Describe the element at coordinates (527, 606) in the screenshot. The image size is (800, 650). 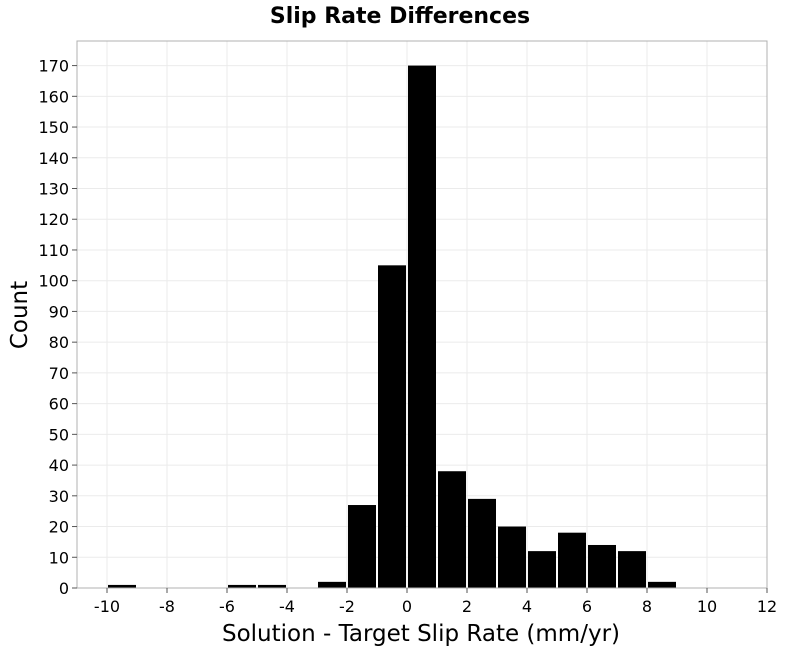
I see `x-tick-label: 4` at that location.